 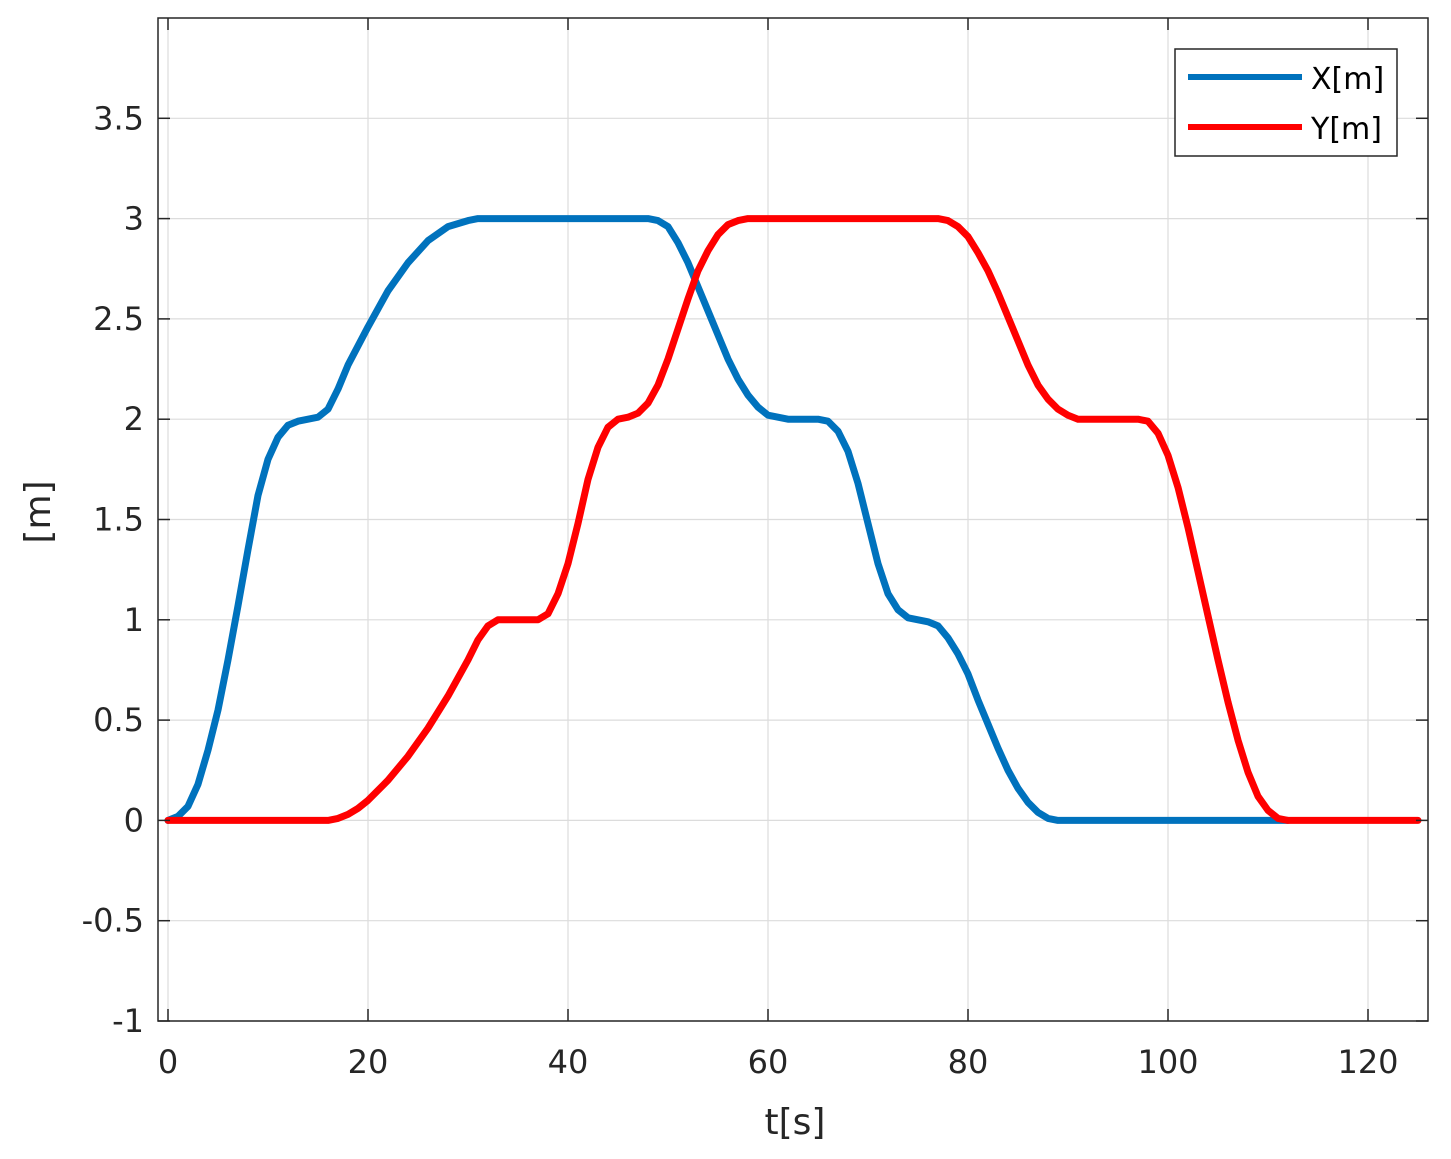 I want to click on x-tick-label: 20, so click(x=368, y=1062).